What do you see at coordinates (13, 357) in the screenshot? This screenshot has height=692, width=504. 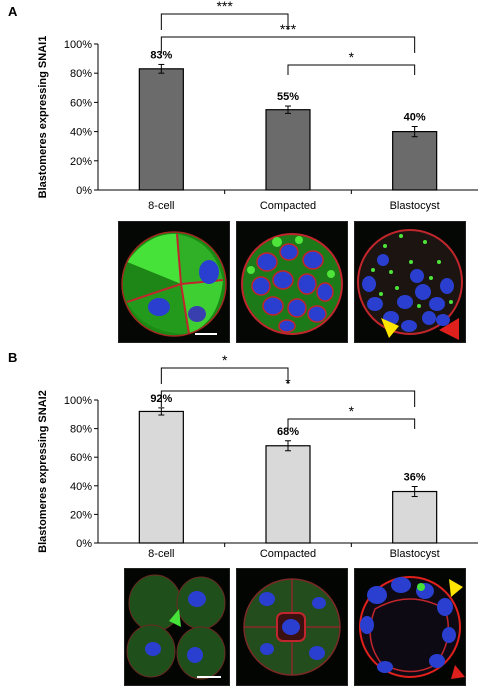 I see `panel-letter-b: B` at bounding box center [13, 357].